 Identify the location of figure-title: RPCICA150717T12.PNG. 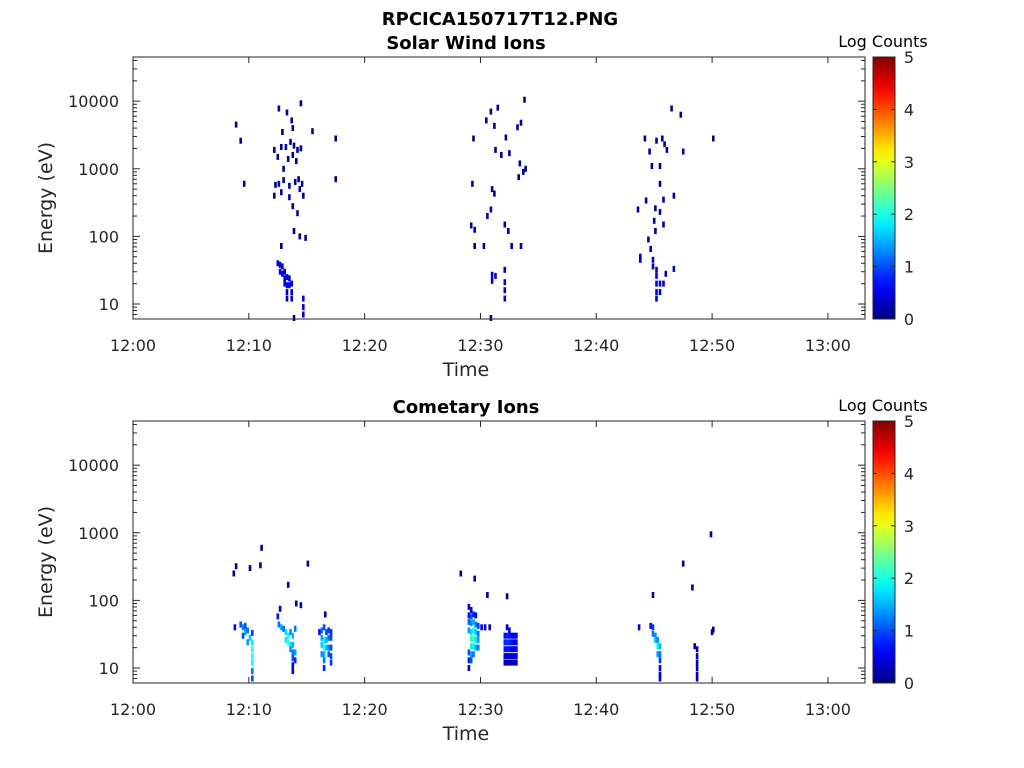
(500, 19).